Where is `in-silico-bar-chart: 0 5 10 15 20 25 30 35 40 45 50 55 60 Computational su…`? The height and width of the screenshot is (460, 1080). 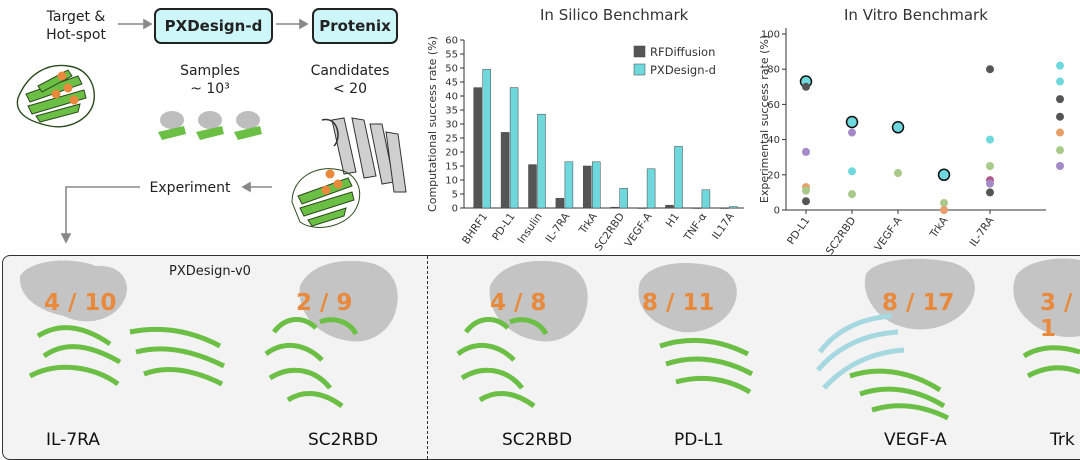
in-silico-bar-chart: 0 5 10 15 20 25 30 35 40 45 50 55 60 Computational su… is located at coordinates (585, 144).